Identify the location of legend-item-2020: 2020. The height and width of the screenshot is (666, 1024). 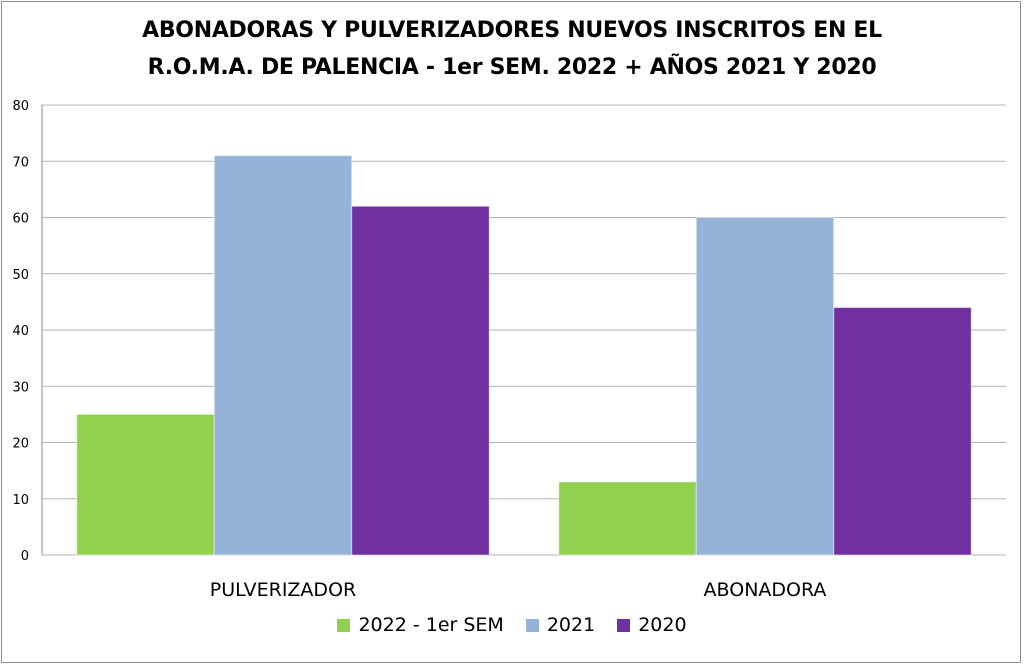
(652, 625).